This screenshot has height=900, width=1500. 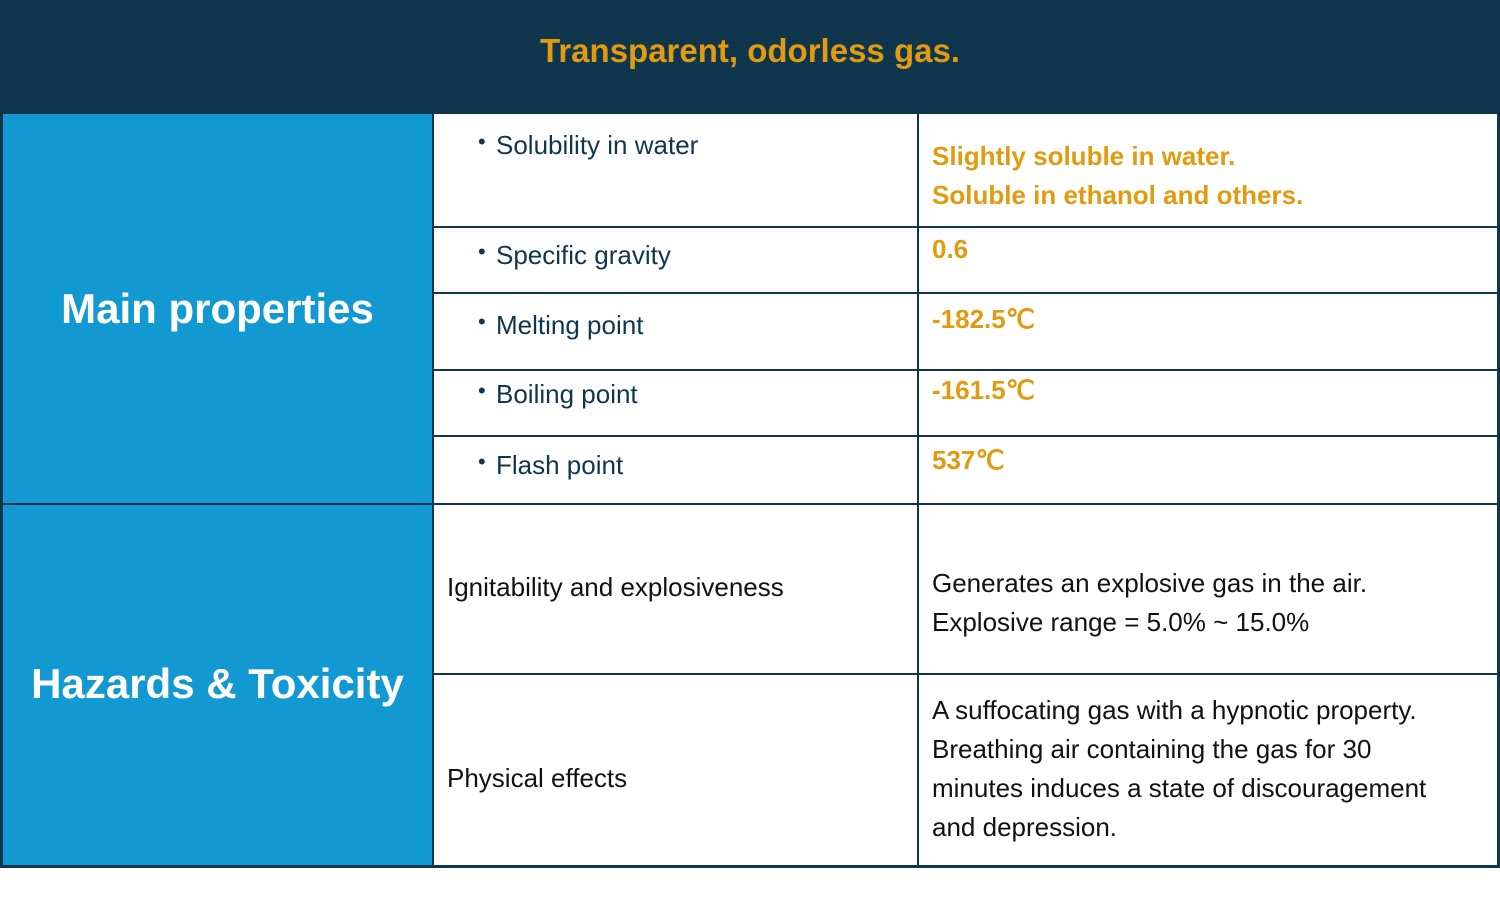 I want to click on property-cell: • Specific gravity, so click(x=674, y=259).